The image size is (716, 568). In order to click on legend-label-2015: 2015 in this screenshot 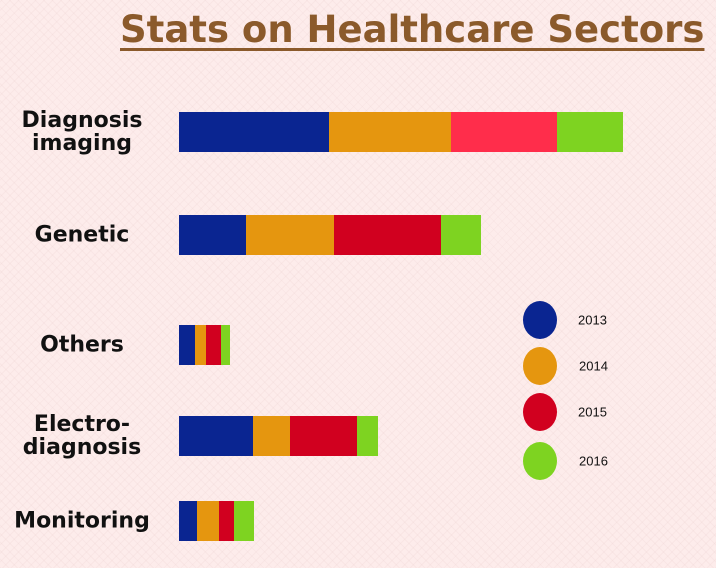, I will do `click(592, 412)`.